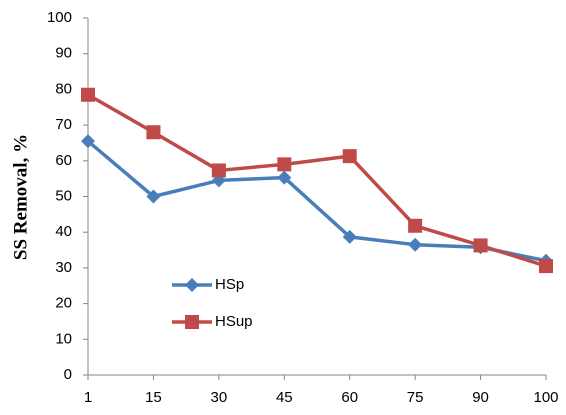 The height and width of the screenshot is (415, 566). I want to click on x-tick-label: 15, so click(153, 397).